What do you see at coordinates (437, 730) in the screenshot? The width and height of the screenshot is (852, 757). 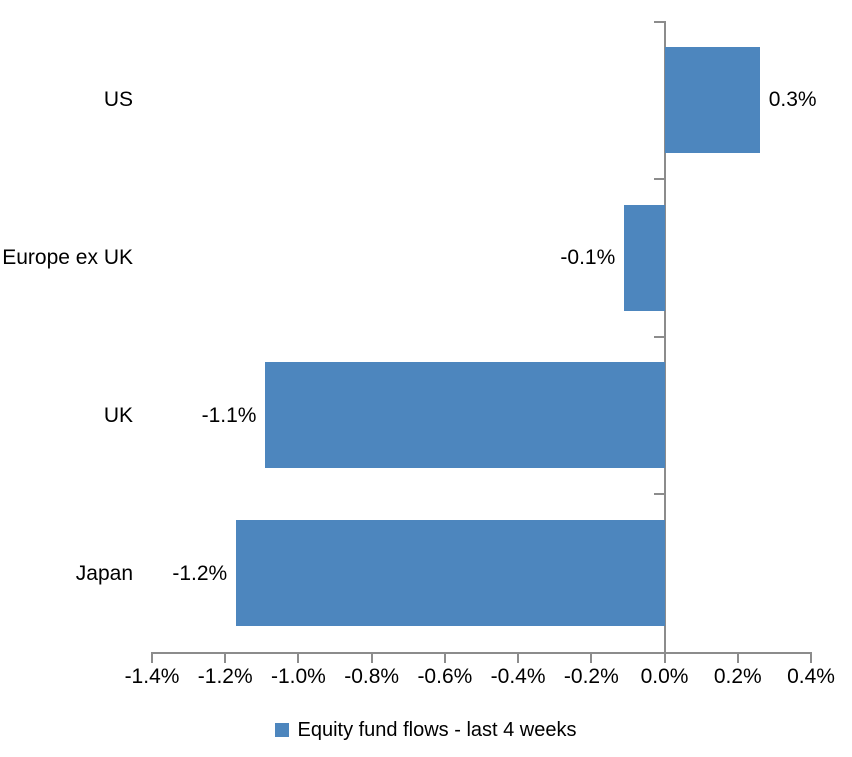 I see `legend-label: Equity fund flows - last 4 weeks` at bounding box center [437, 730].